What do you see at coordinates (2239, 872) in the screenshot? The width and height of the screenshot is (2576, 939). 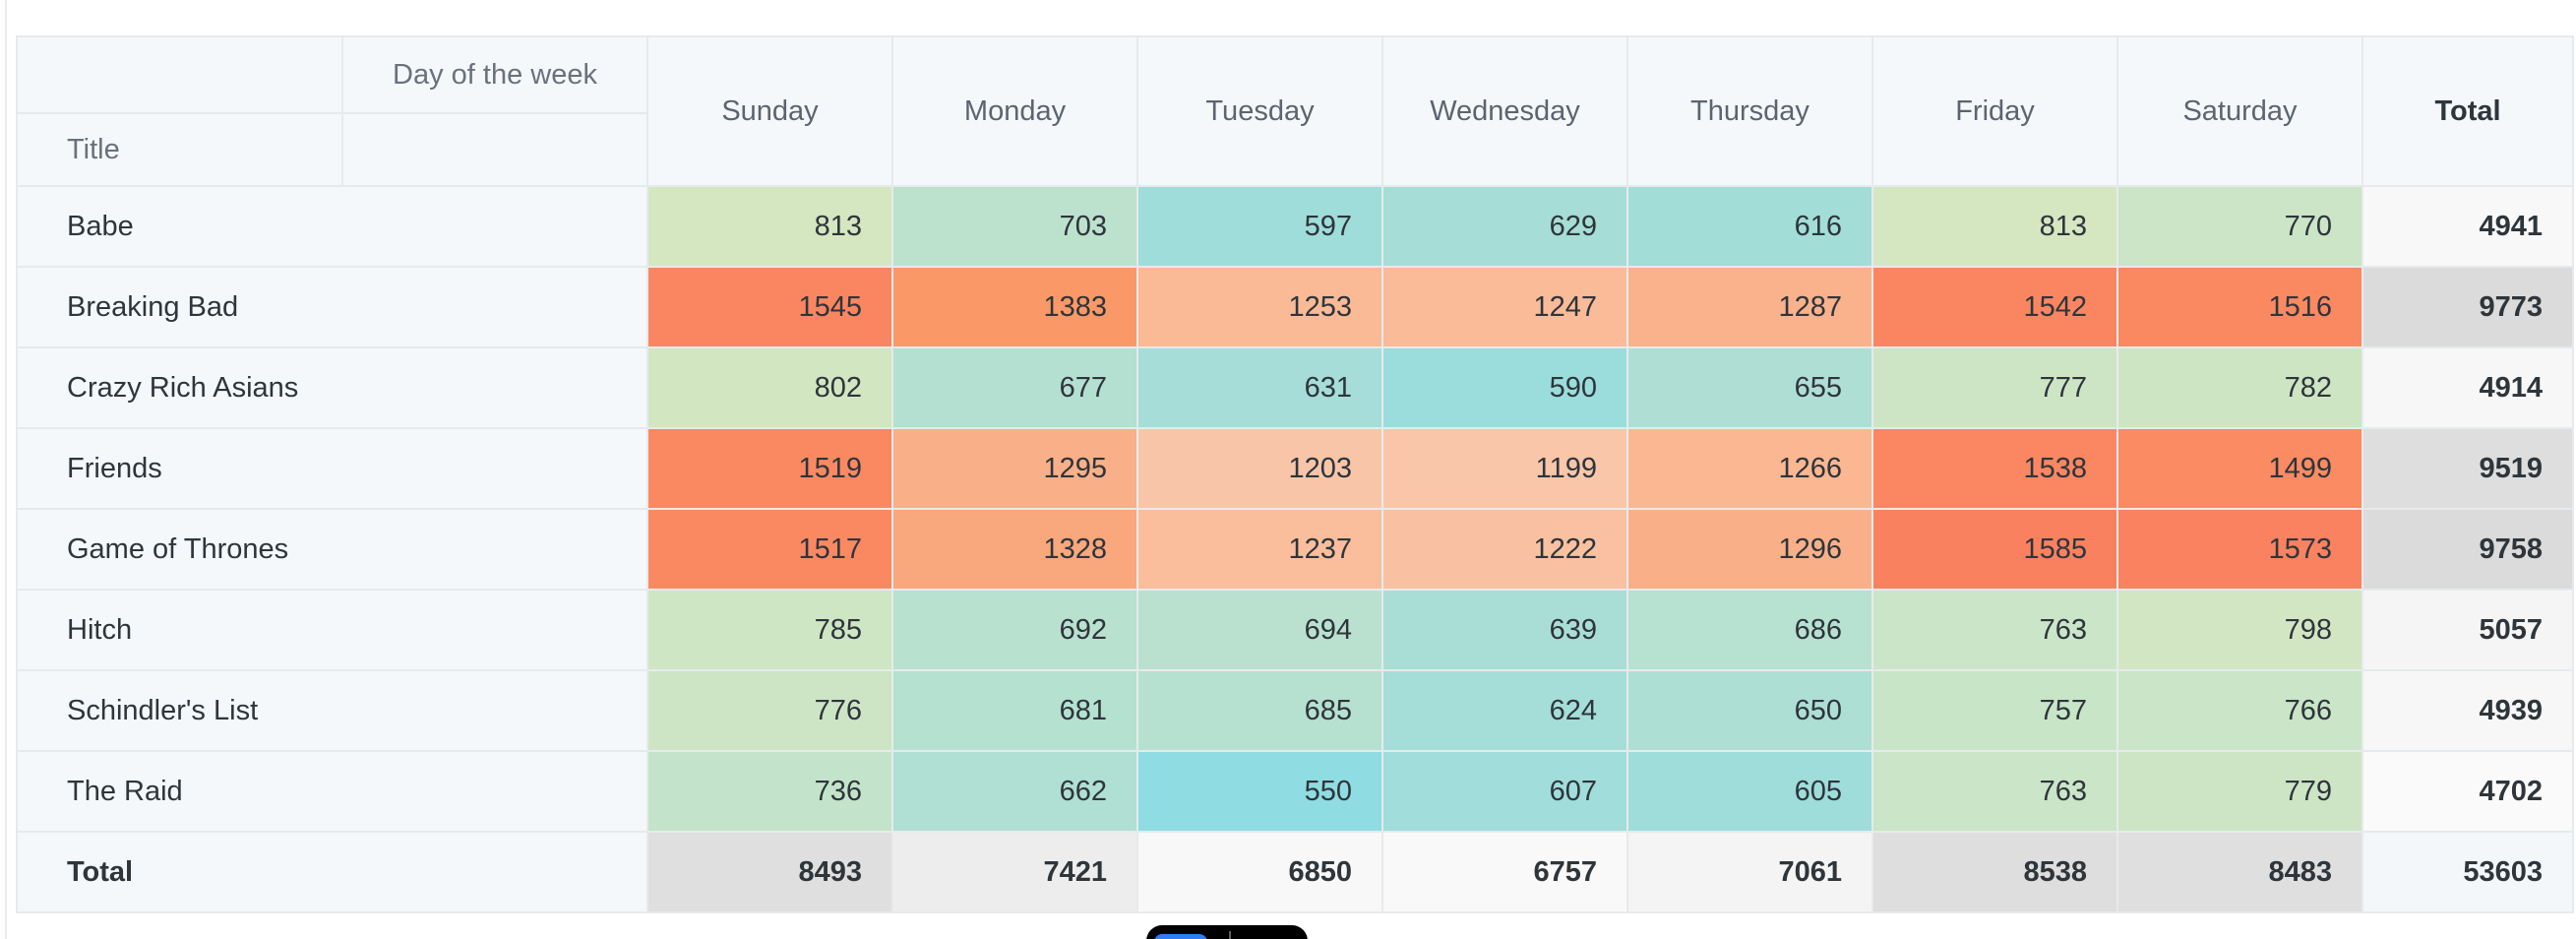 I see `total-cell-saturday: 8483` at bounding box center [2239, 872].